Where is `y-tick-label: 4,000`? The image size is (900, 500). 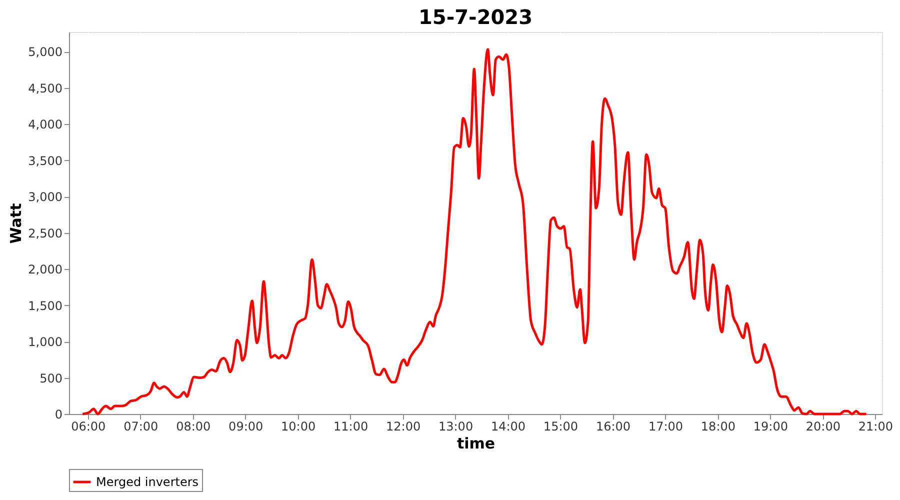
y-tick-label: 4,000 is located at coordinates (45, 125).